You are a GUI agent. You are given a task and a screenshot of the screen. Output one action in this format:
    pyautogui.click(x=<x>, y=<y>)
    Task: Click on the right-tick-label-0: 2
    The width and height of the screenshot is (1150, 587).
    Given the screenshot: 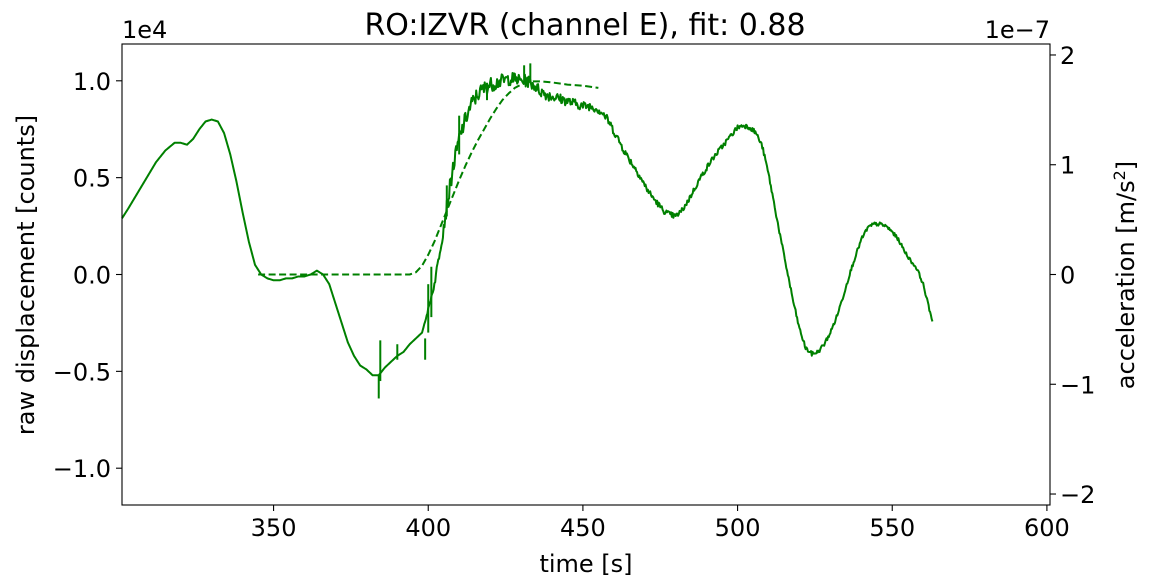 What is the action you would take?
    pyautogui.click(x=1067, y=56)
    